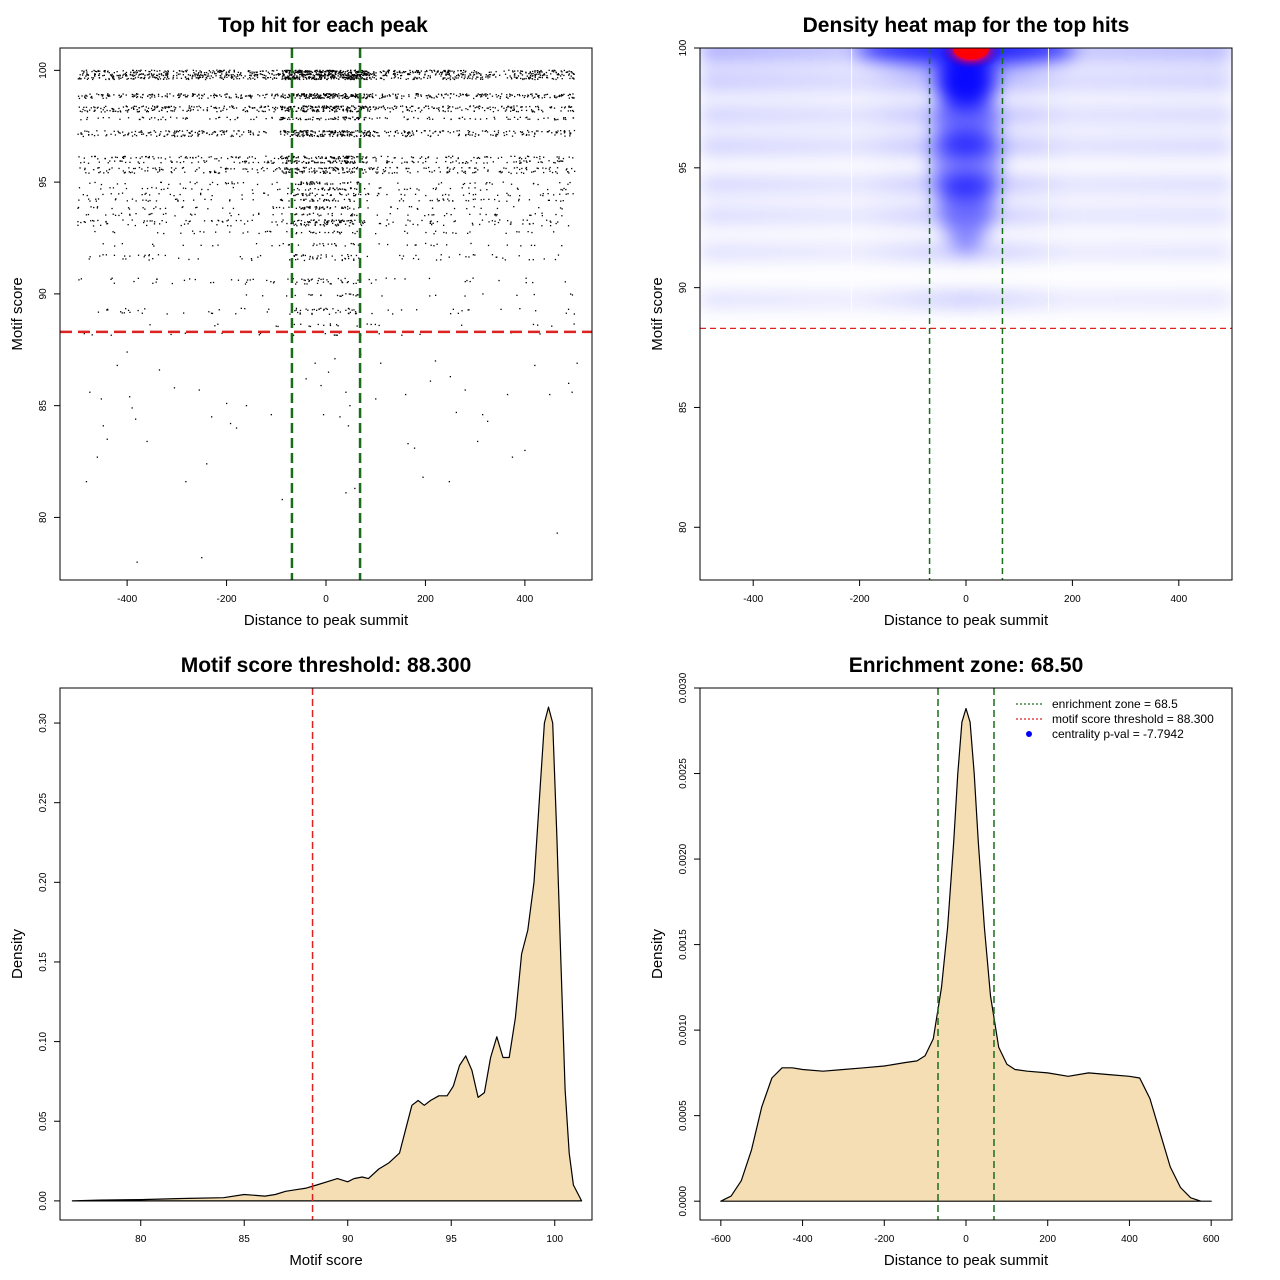 This screenshot has width=1280, height=1280. What do you see at coordinates (753, 599) in the screenshot?
I see `x-tick-label: -400` at bounding box center [753, 599].